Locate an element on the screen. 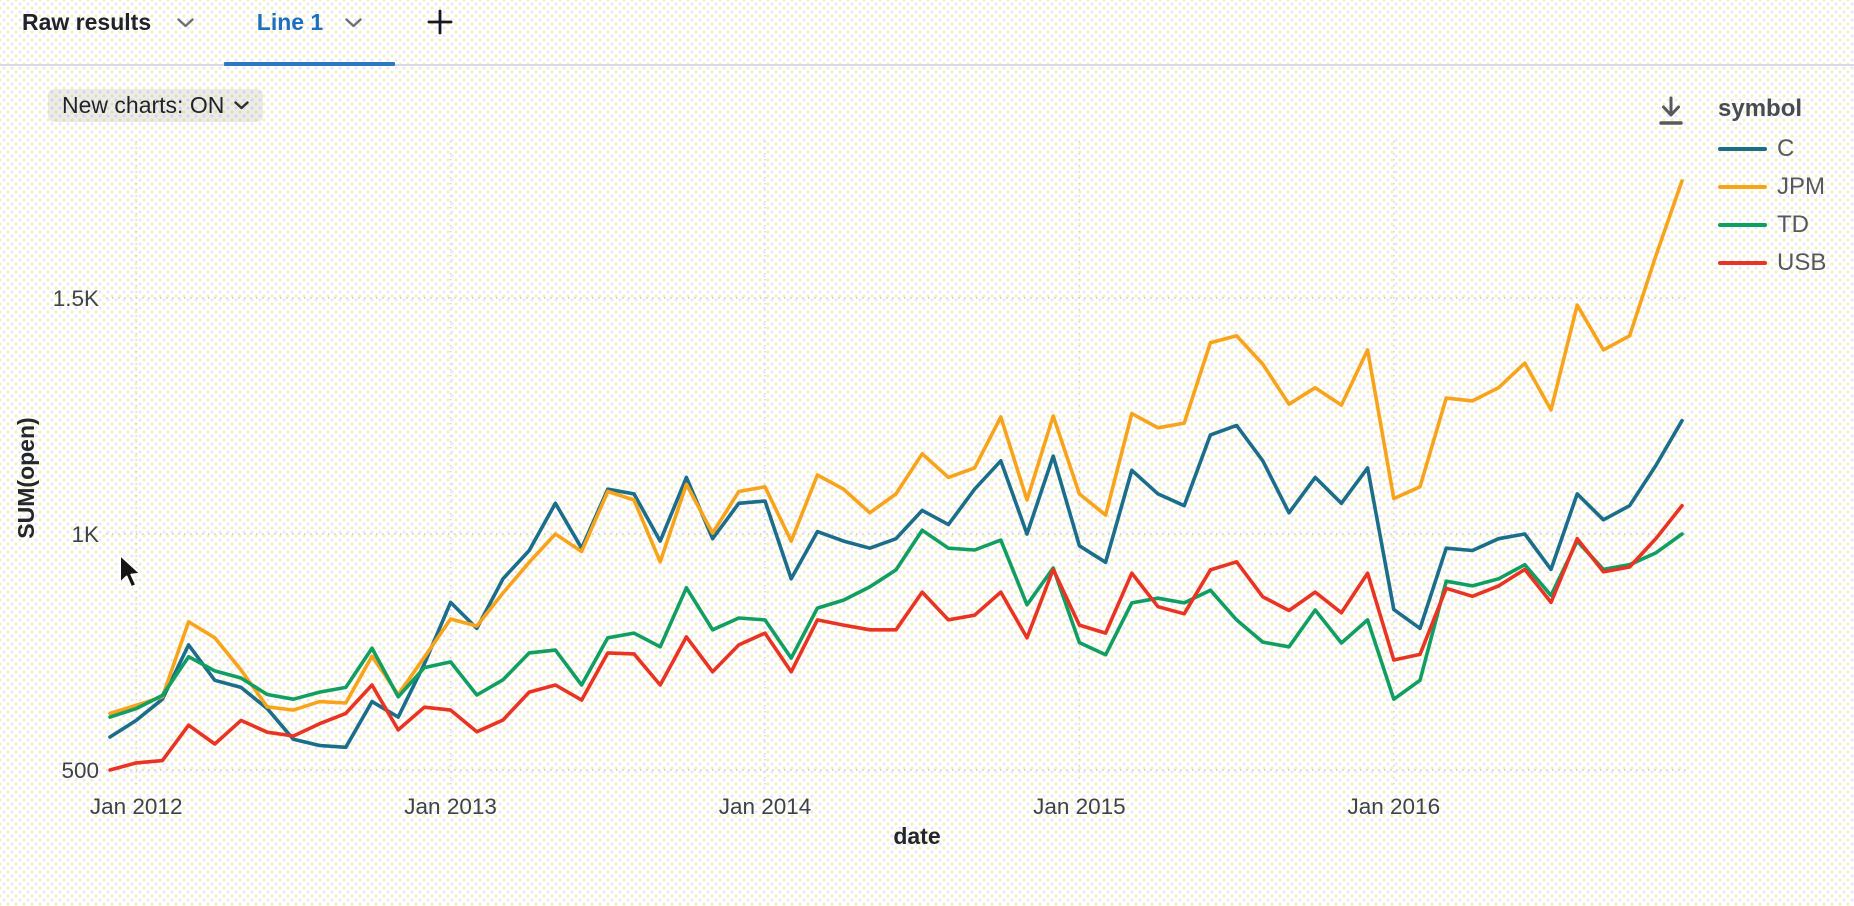 The width and height of the screenshot is (1854, 906). x-axis-tick-label: Jan 2012 is located at coordinates (136, 806).